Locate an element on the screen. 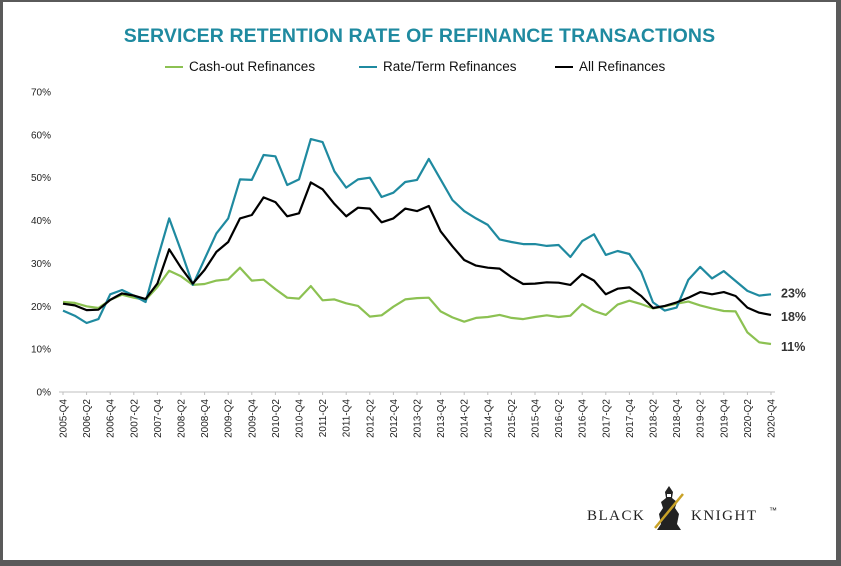 The height and width of the screenshot is (566, 841). knight-icon is located at coordinates (669, 508).